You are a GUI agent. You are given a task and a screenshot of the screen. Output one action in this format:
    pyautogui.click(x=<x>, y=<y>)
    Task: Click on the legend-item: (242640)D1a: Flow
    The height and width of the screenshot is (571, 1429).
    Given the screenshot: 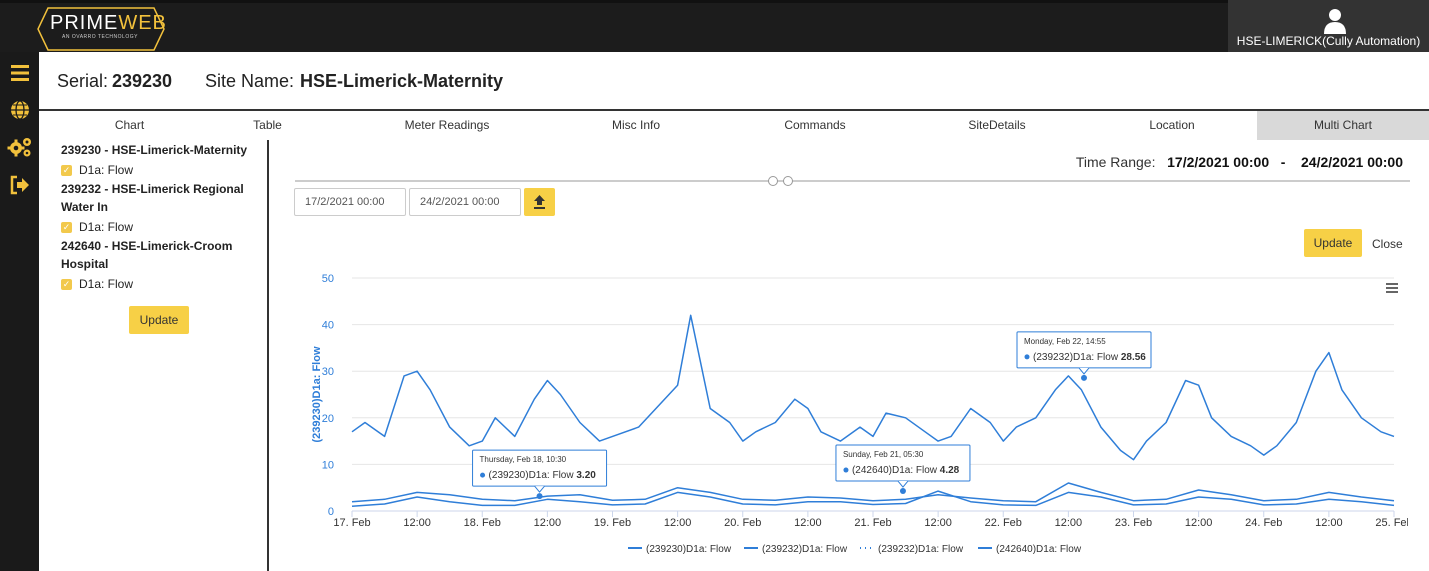 What is the action you would take?
    pyautogui.click(x=1039, y=549)
    